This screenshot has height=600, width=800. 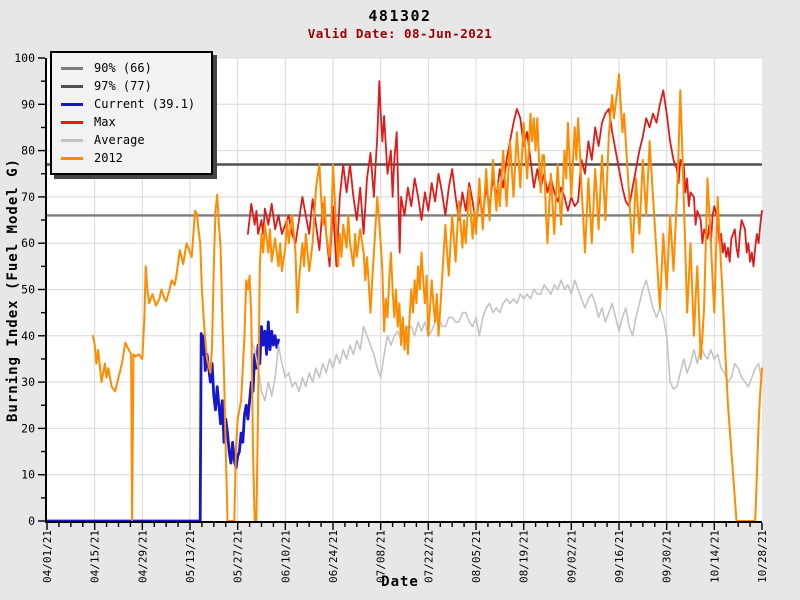 What do you see at coordinates (31, 521) in the screenshot?
I see `y-tick-label: 0` at bounding box center [31, 521].